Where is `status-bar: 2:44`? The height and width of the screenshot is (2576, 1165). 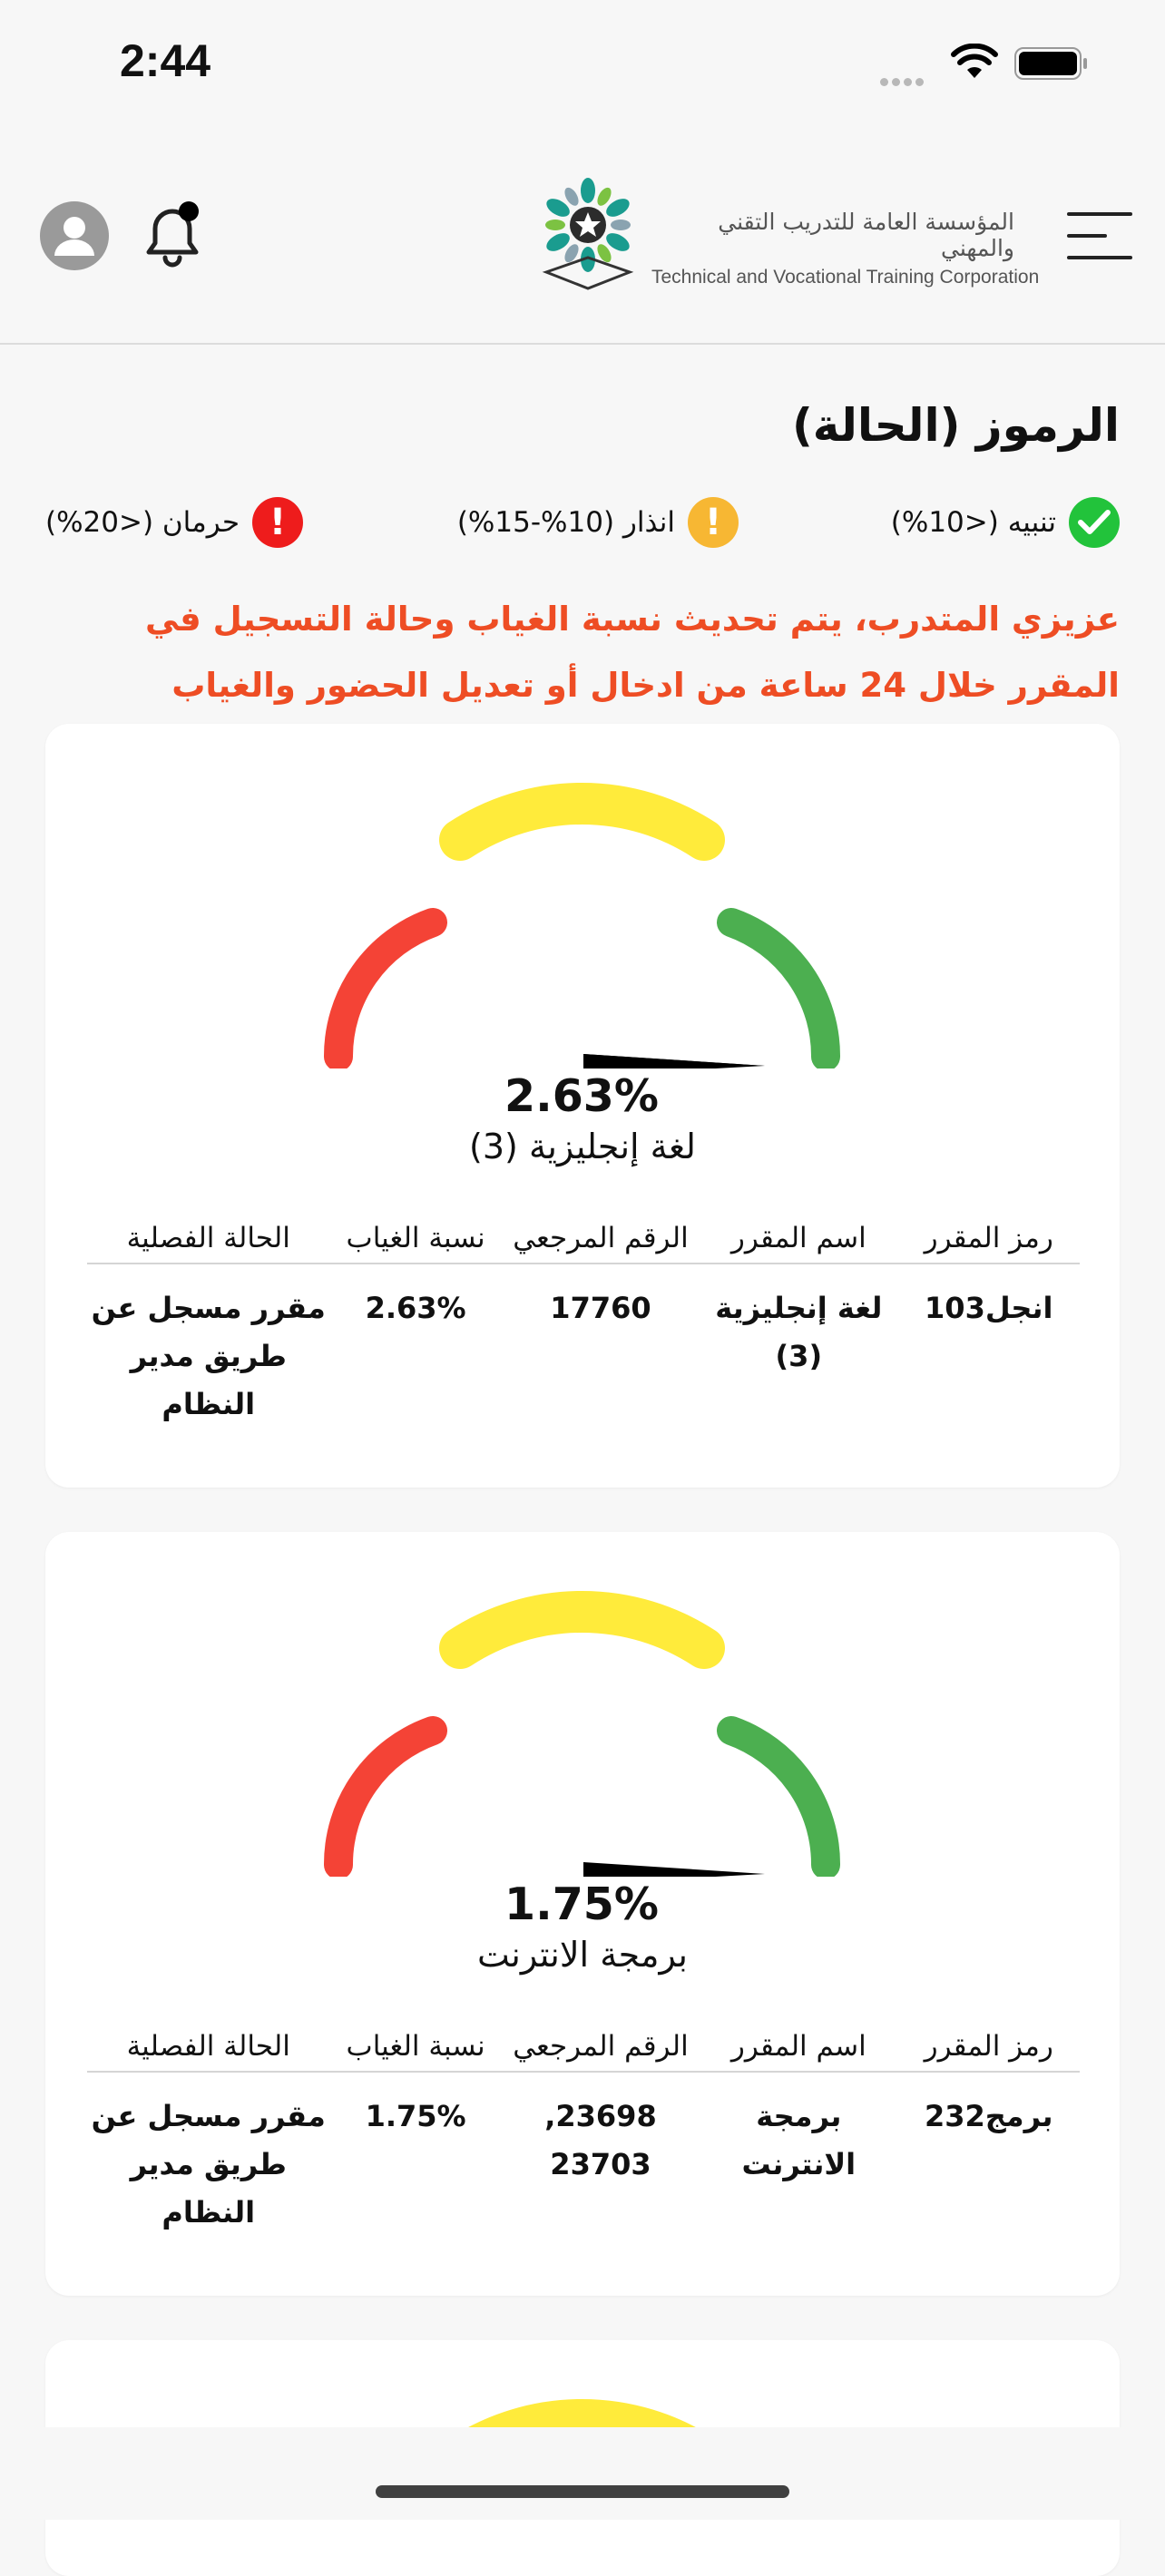 status-bar: 2:44 is located at coordinates (582, 68).